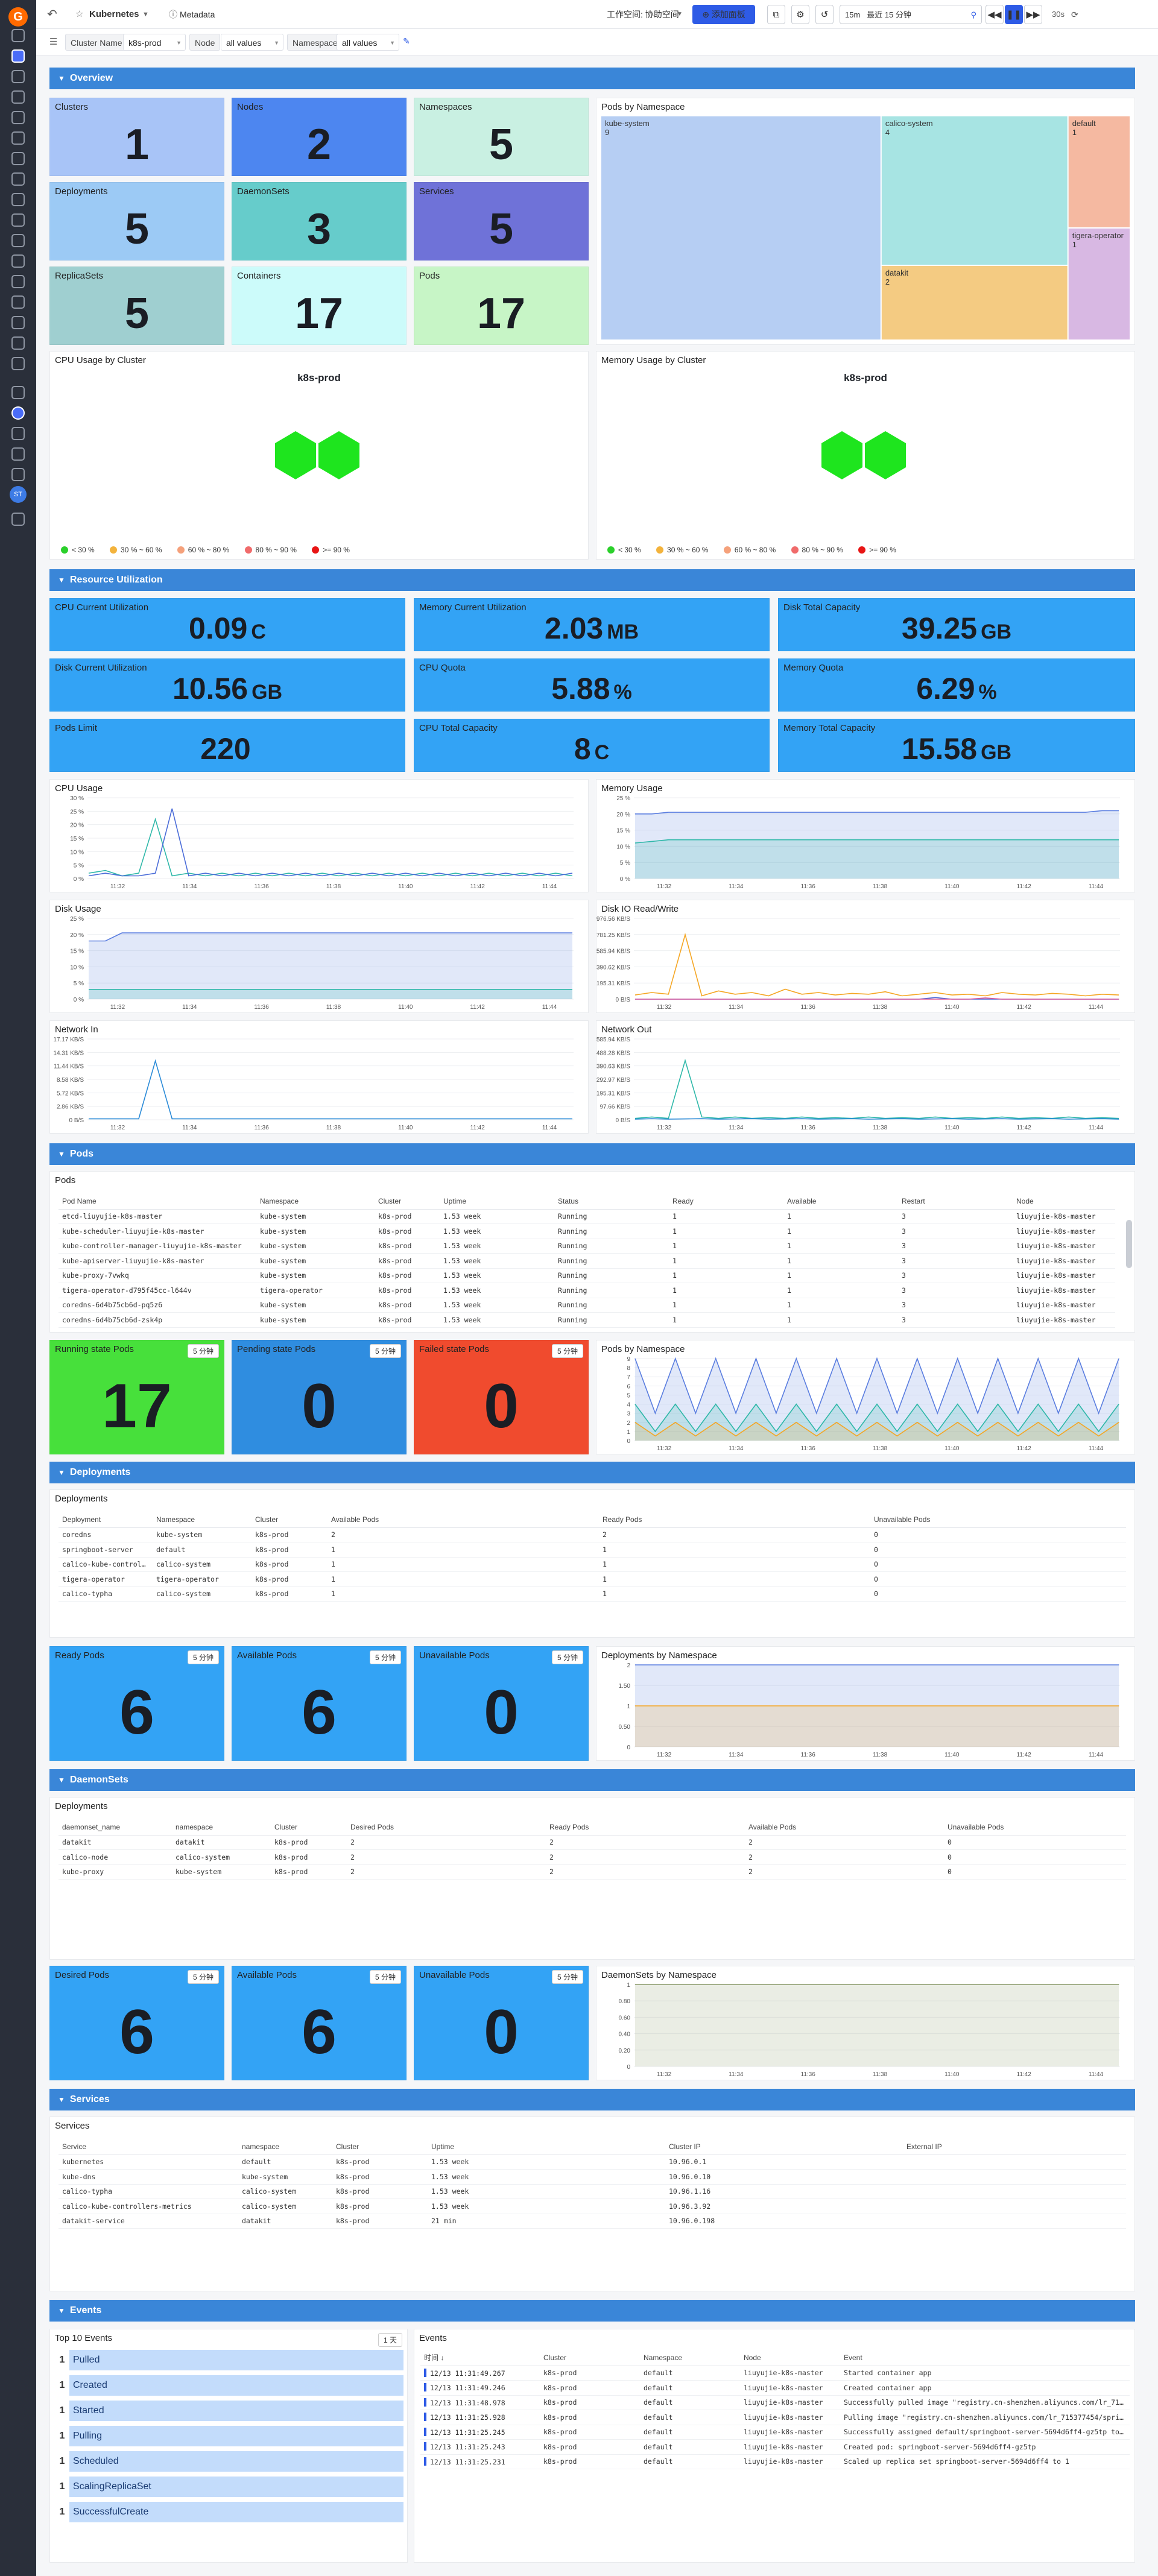  Describe the element at coordinates (592, 1842) in the screenshot. I see `table-row: datakit datakit k8s-prod 2 2 2 0` at that location.